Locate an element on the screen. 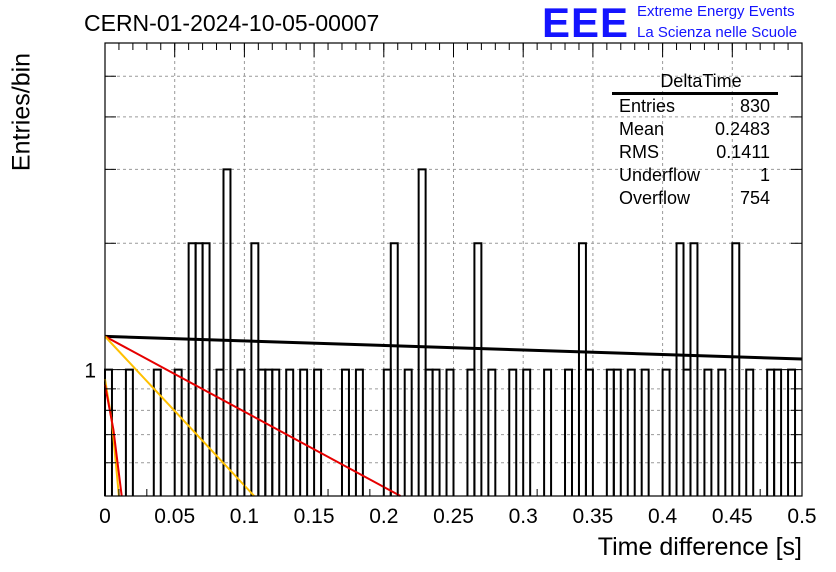 Image resolution: width=836 pixels, height=572 pixels. x-tick-label: 0.25 is located at coordinates (453, 516).